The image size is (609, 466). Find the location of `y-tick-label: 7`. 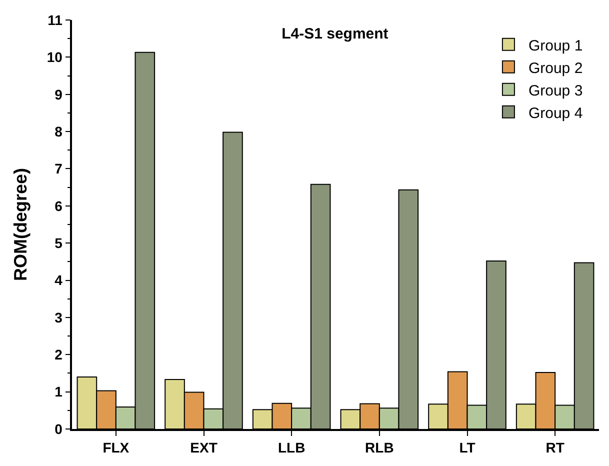

y-tick-label: 7 is located at coordinates (58, 168).